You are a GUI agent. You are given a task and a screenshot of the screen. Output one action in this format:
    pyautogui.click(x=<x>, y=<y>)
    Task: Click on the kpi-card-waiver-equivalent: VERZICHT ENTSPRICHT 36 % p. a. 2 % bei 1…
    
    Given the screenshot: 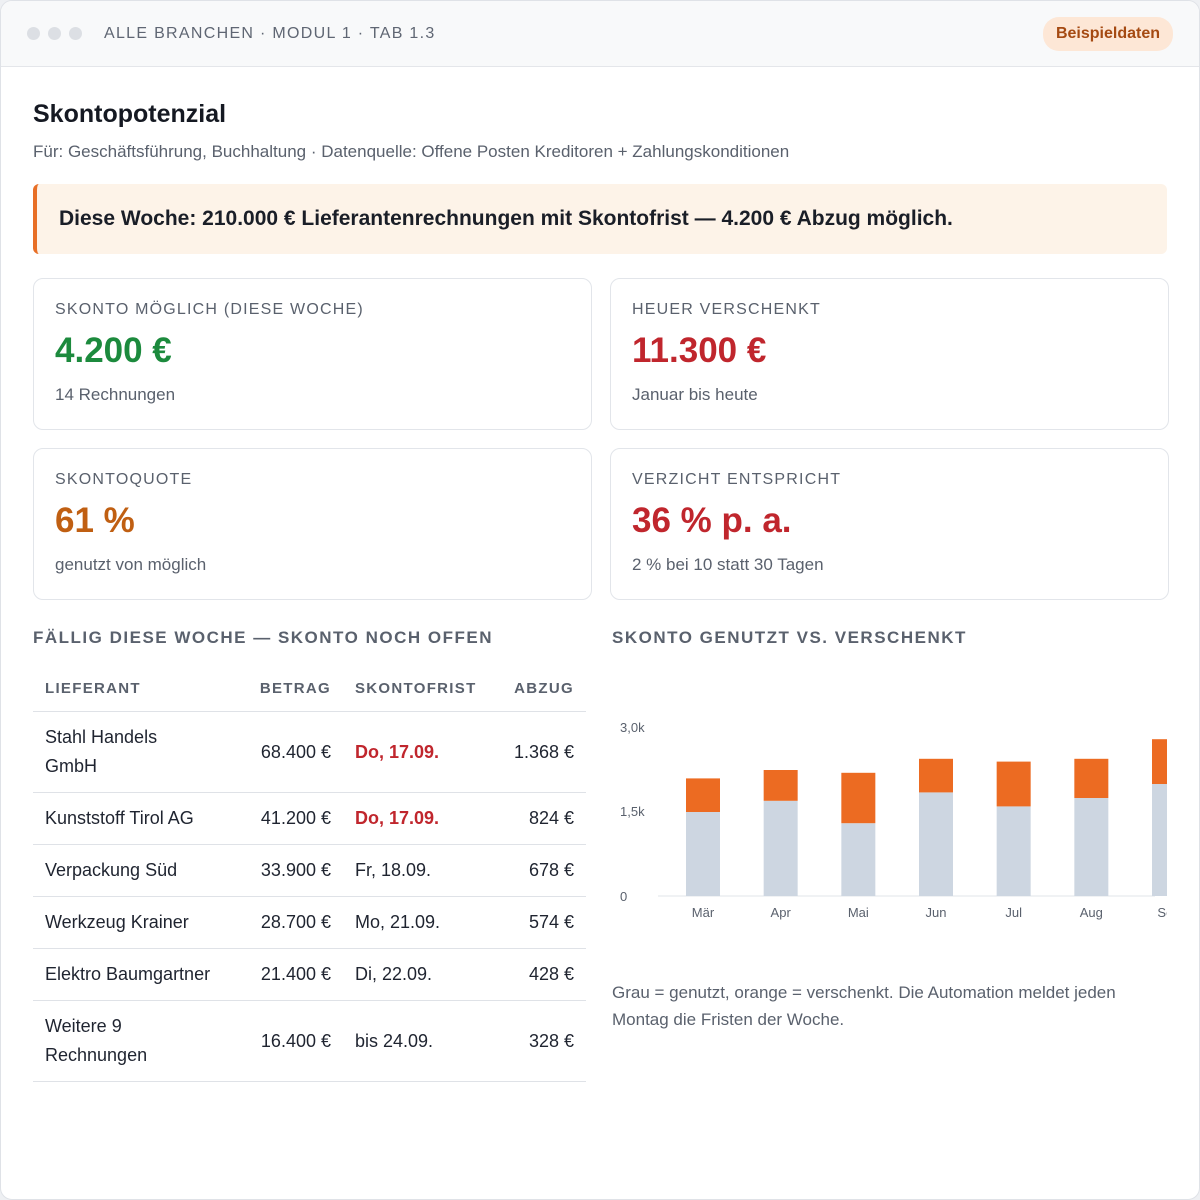 What is the action you would take?
    pyautogui.click(x=889, y=524)
    